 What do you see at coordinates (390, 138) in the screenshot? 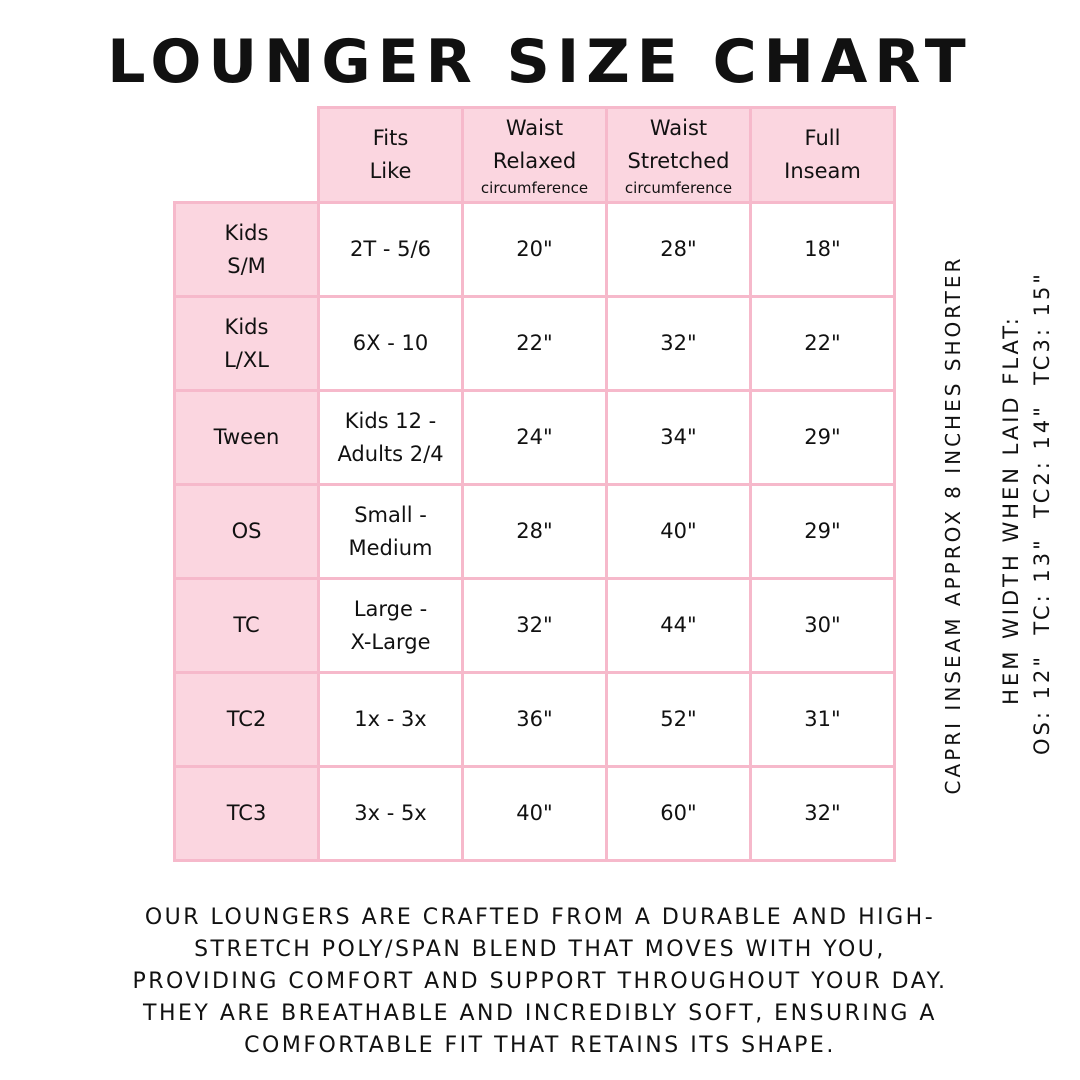
I see `header-text: Fits` at bounding box center [390, 138].